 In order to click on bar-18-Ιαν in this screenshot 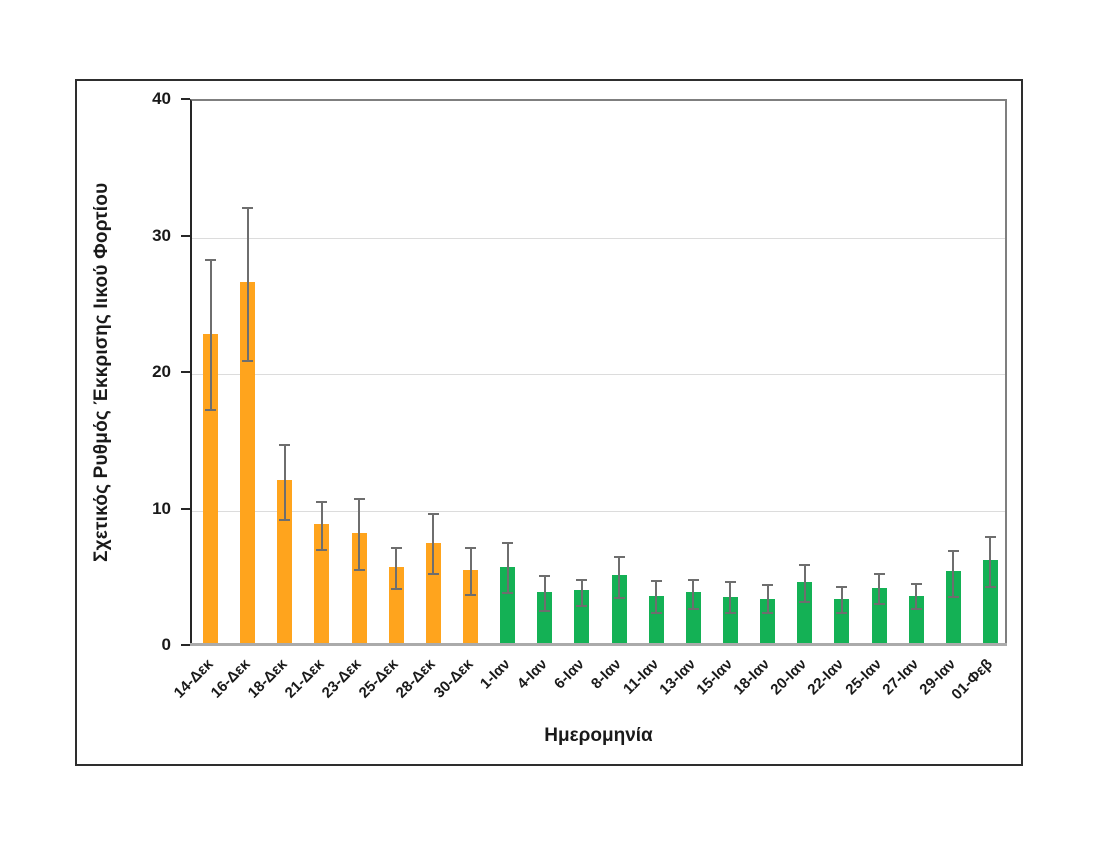, I will do `click(768, 621)`.